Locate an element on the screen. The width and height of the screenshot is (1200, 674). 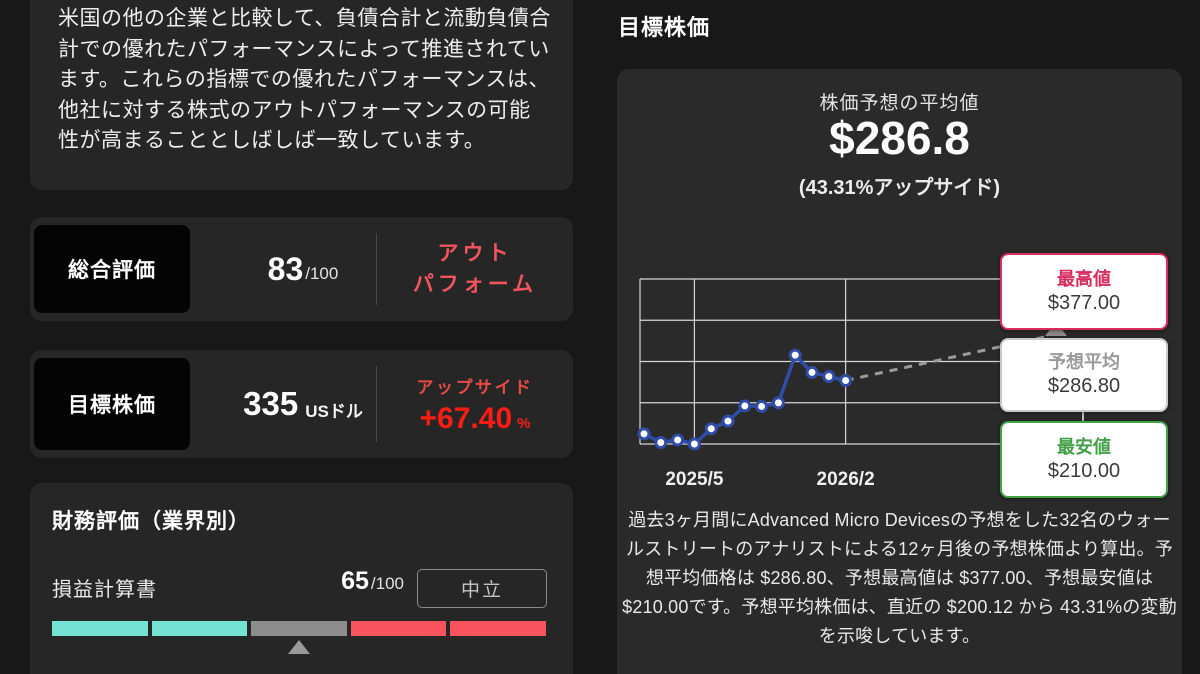
high-estimate-label: 最高値 is located at coordinates (1084, 278).